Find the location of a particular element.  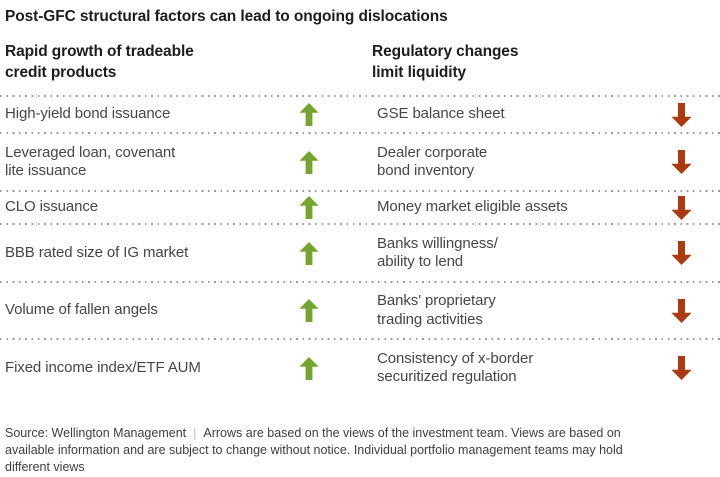

factor-label: BBB rated size of IG market is located at coordinates (97, 252).